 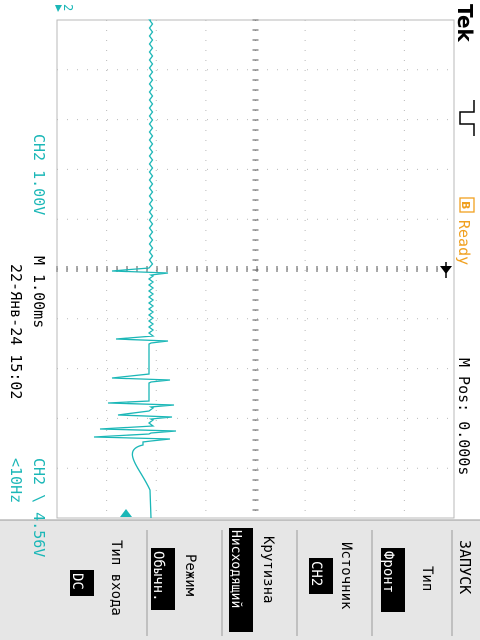 I want to click on trigger-level-arrow-icon: 2, so click(x=65, y=8).